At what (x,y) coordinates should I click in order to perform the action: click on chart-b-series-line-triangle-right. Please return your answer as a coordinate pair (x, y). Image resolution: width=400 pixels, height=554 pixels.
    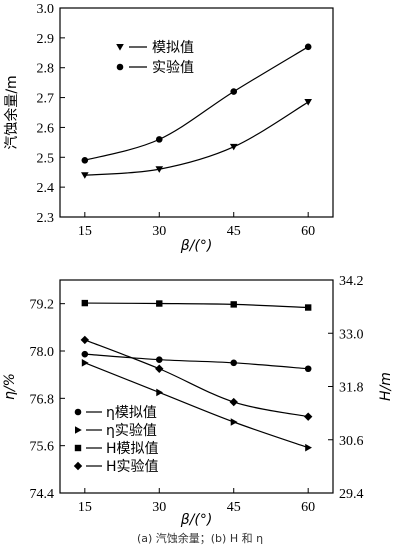
    Looking at the image, I should click on (196, 405).